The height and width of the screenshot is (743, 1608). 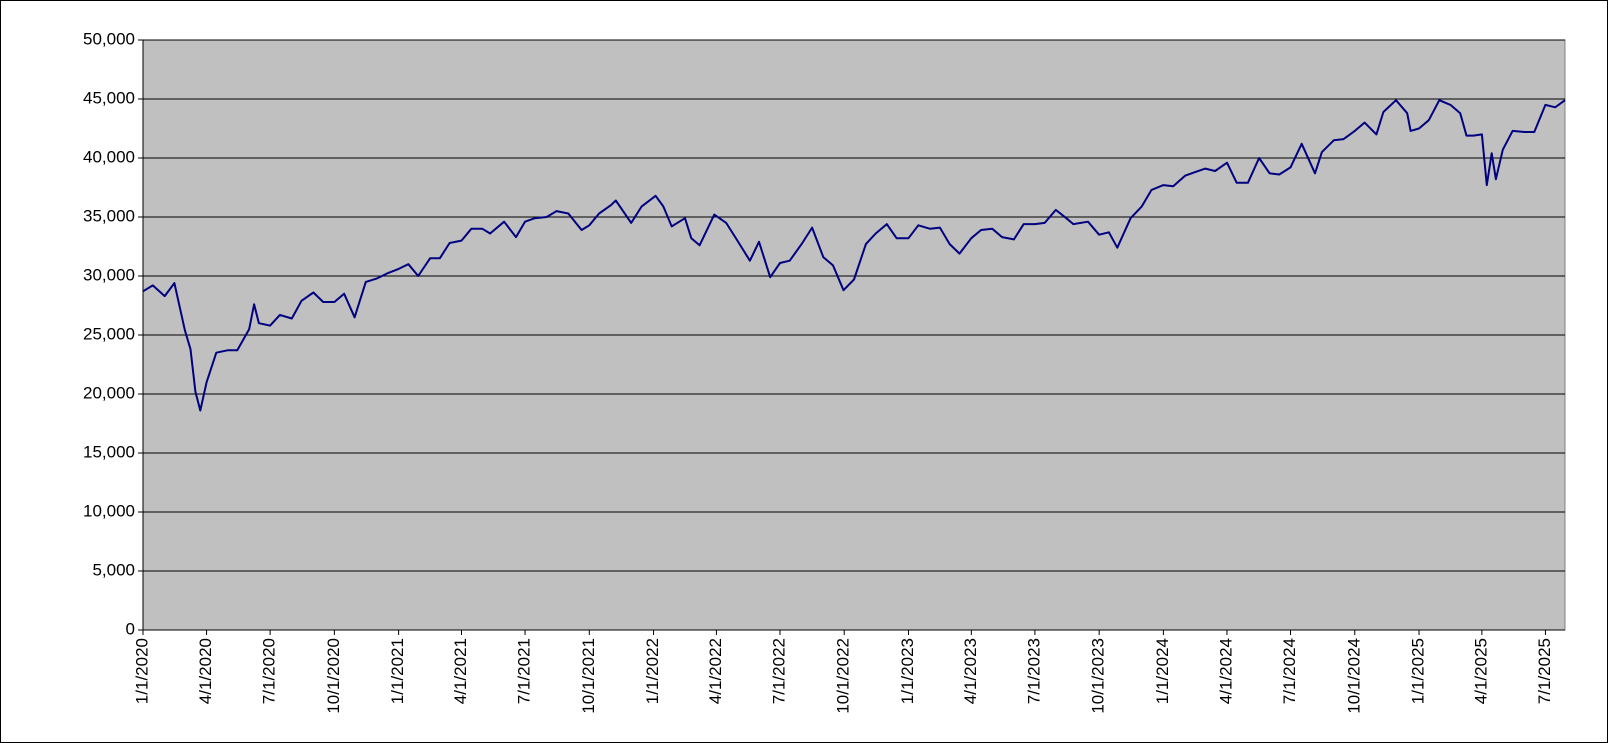 What do you see at coordinates (1033, 671) in the screenshot?
I see `x-tick-label: 7/1/2023` at bounding box center [1033, 671].